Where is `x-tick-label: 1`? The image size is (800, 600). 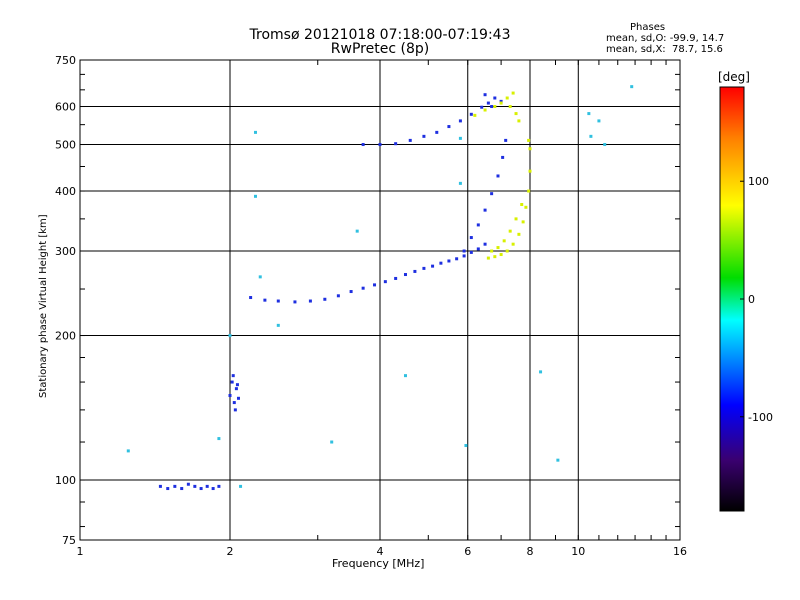
x-tick-label: 1 is located at coordinates (80, 551).